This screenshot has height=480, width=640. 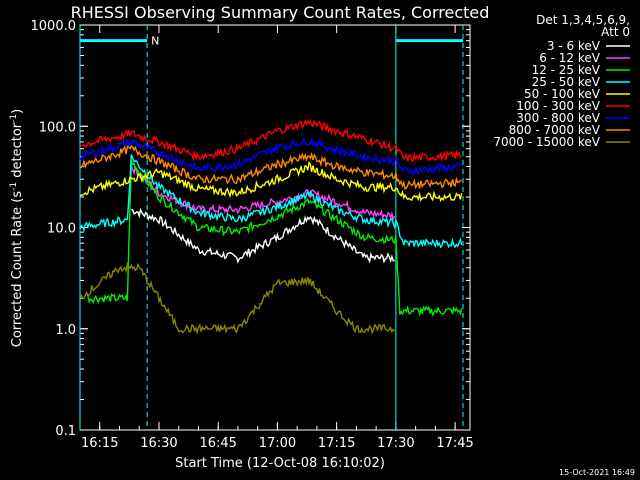 What do you see at coordinates (615, 32) in the screenshot?
I see `legend-header: Att 0` at bounding box center [615, 32].